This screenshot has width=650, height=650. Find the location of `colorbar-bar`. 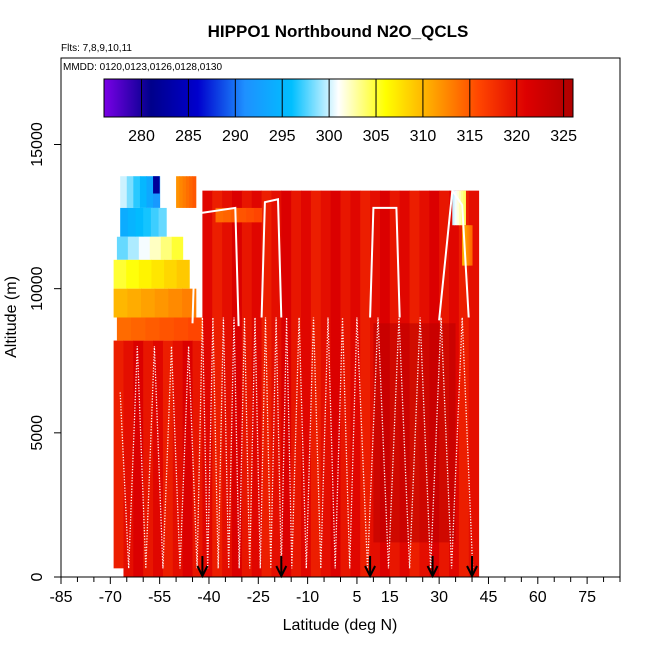

colorbar-bar is located at coordinates (338, 98).